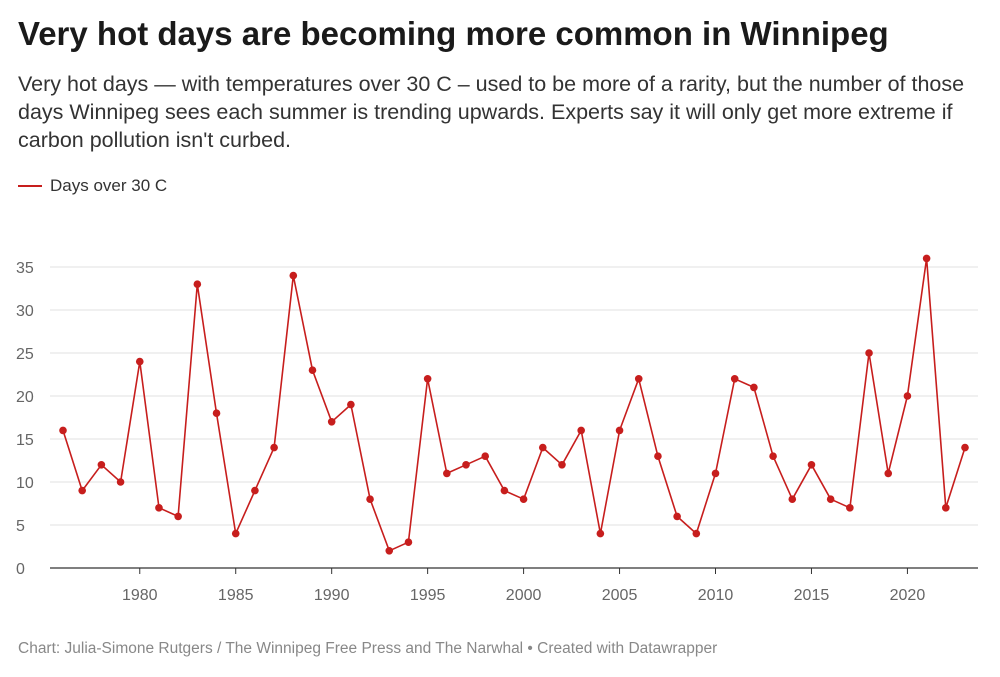 The image size is (1000, 677). Describe the element at coordinates (109, 185) in the screenshot. I see `legend-label: Days over 30 C` at that location.